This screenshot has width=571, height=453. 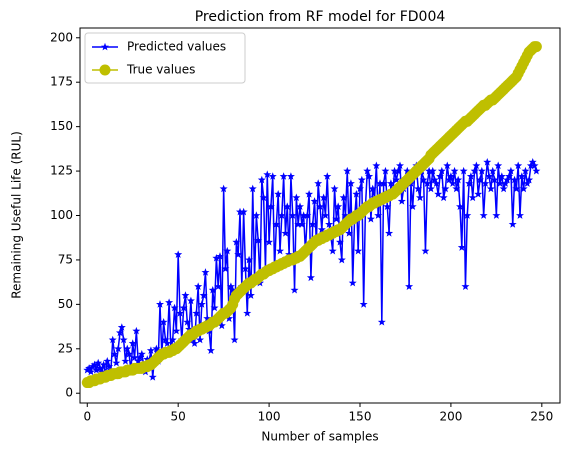 I want to click on legend-label: Predicted values, so click(x=176, y=47).